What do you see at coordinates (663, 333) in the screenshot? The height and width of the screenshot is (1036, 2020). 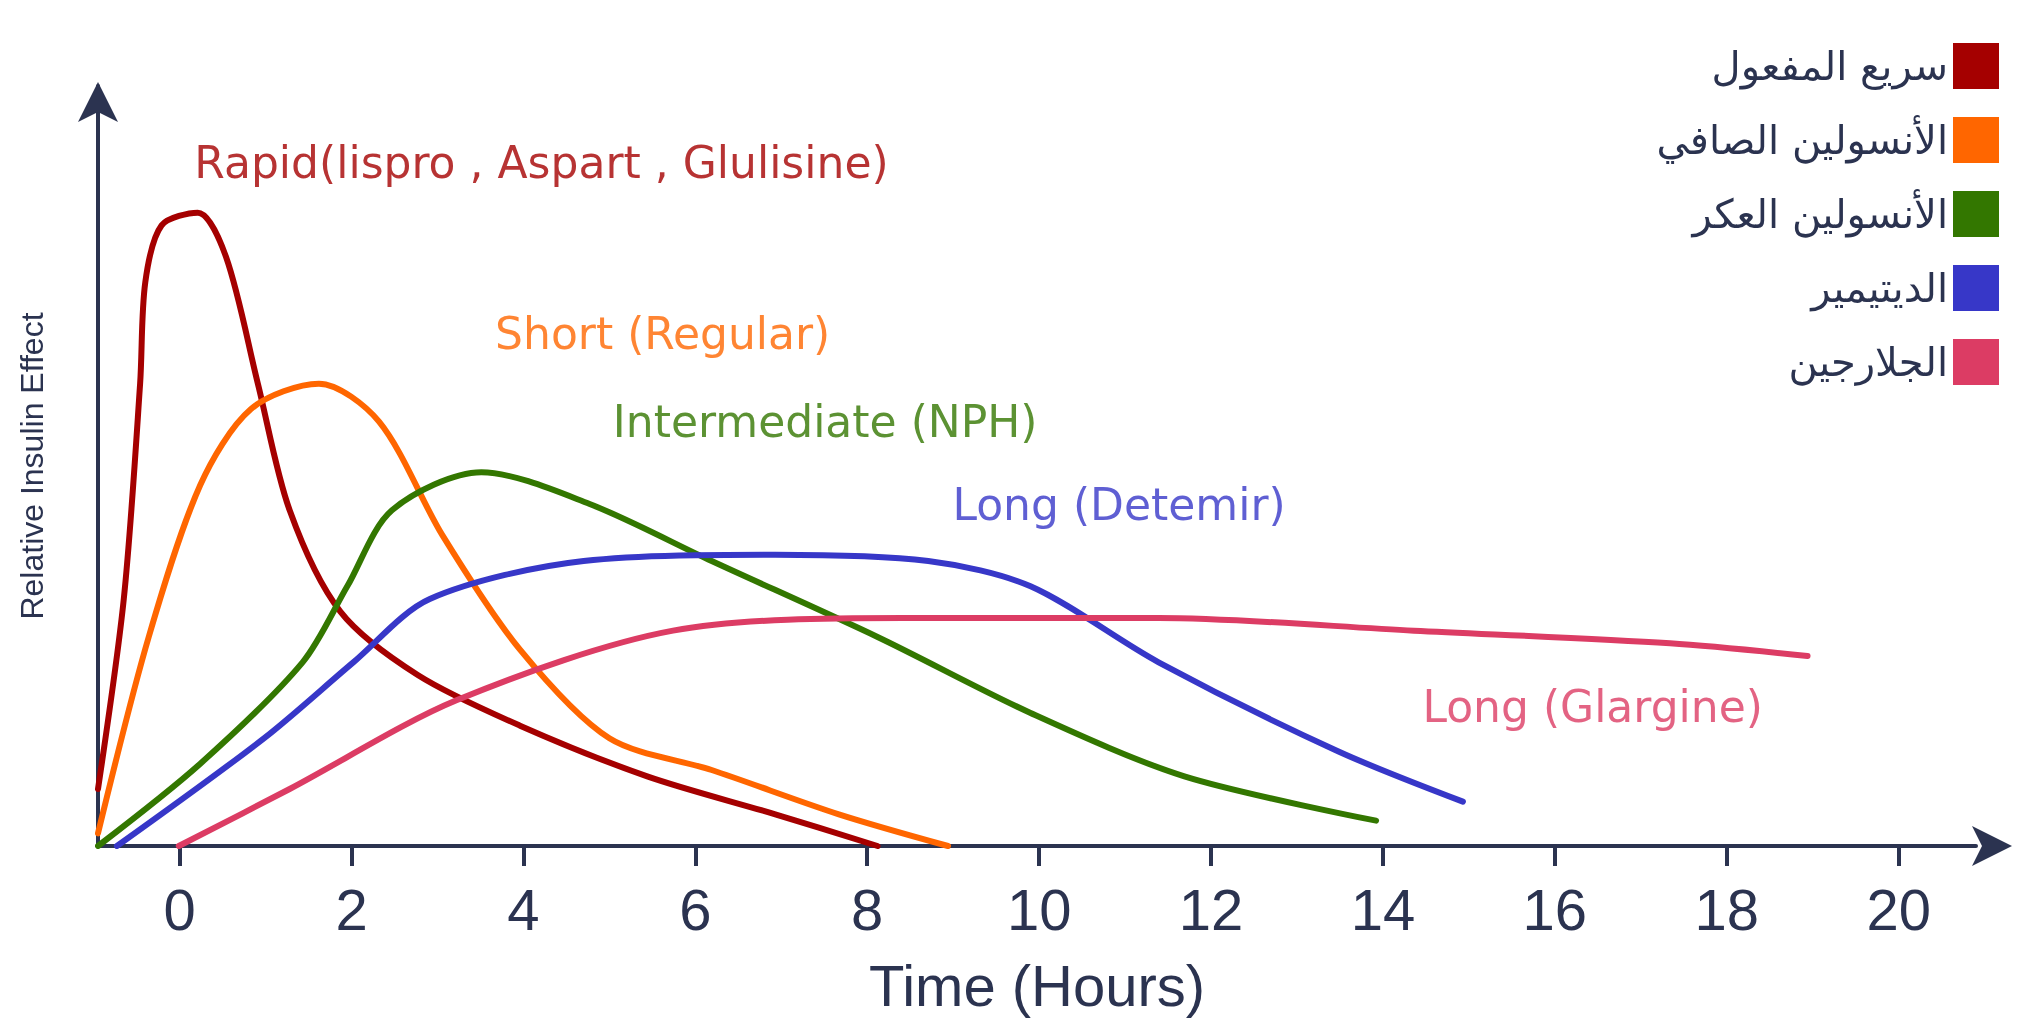 I see `annotation: Short (Regular)` at bounding box center [663, 333].